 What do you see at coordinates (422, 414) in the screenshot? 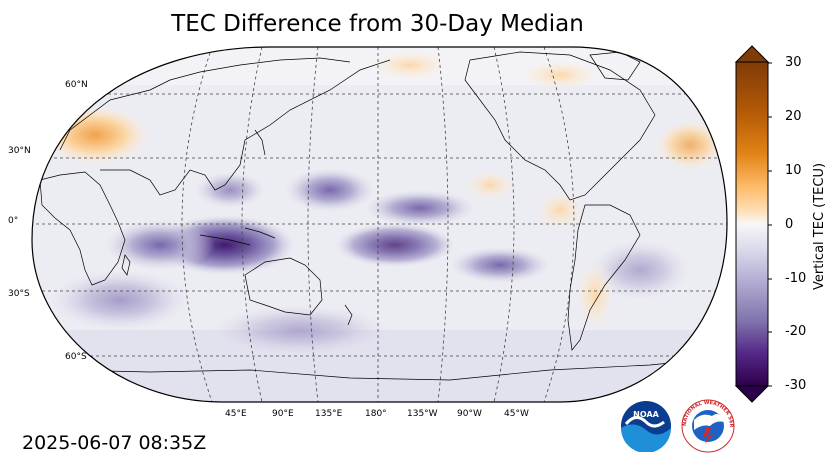
I see `lon-label-135w: 135°W` at bounding box center [422, 414].